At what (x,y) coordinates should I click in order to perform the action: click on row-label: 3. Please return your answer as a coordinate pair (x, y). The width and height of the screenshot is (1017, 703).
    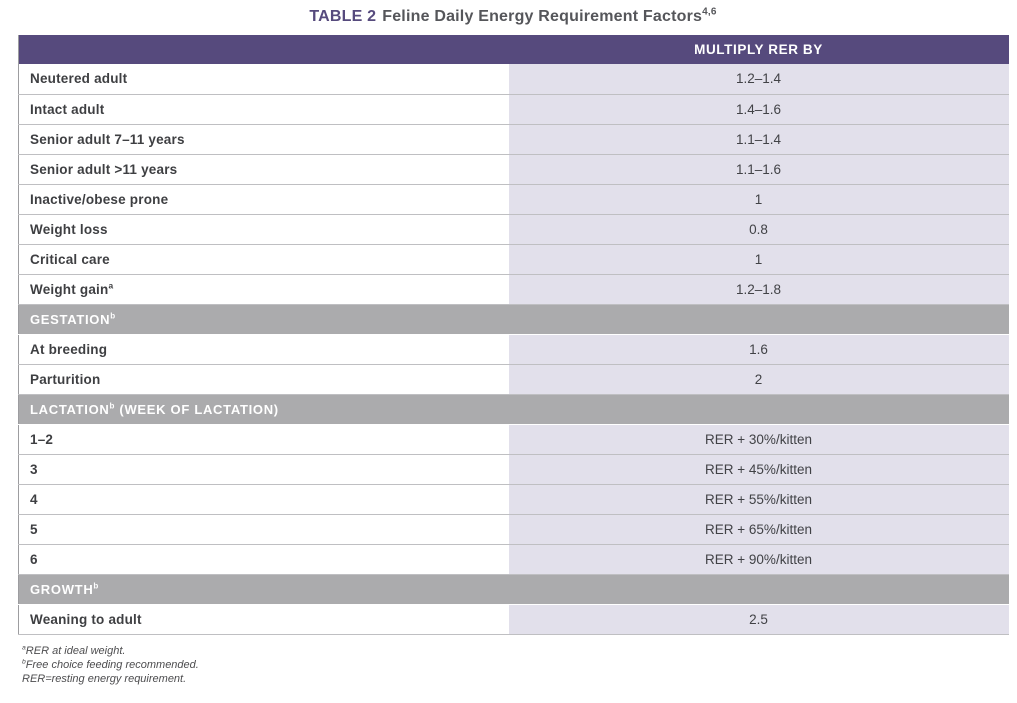
    Looking at the image, I should click on (34, 469).